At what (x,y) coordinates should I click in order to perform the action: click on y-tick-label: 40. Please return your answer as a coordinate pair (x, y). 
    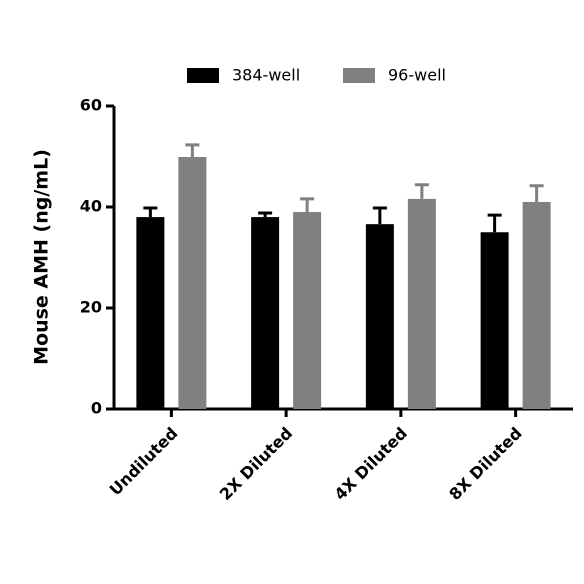
    Looking at the image, I should click on (91, 206).